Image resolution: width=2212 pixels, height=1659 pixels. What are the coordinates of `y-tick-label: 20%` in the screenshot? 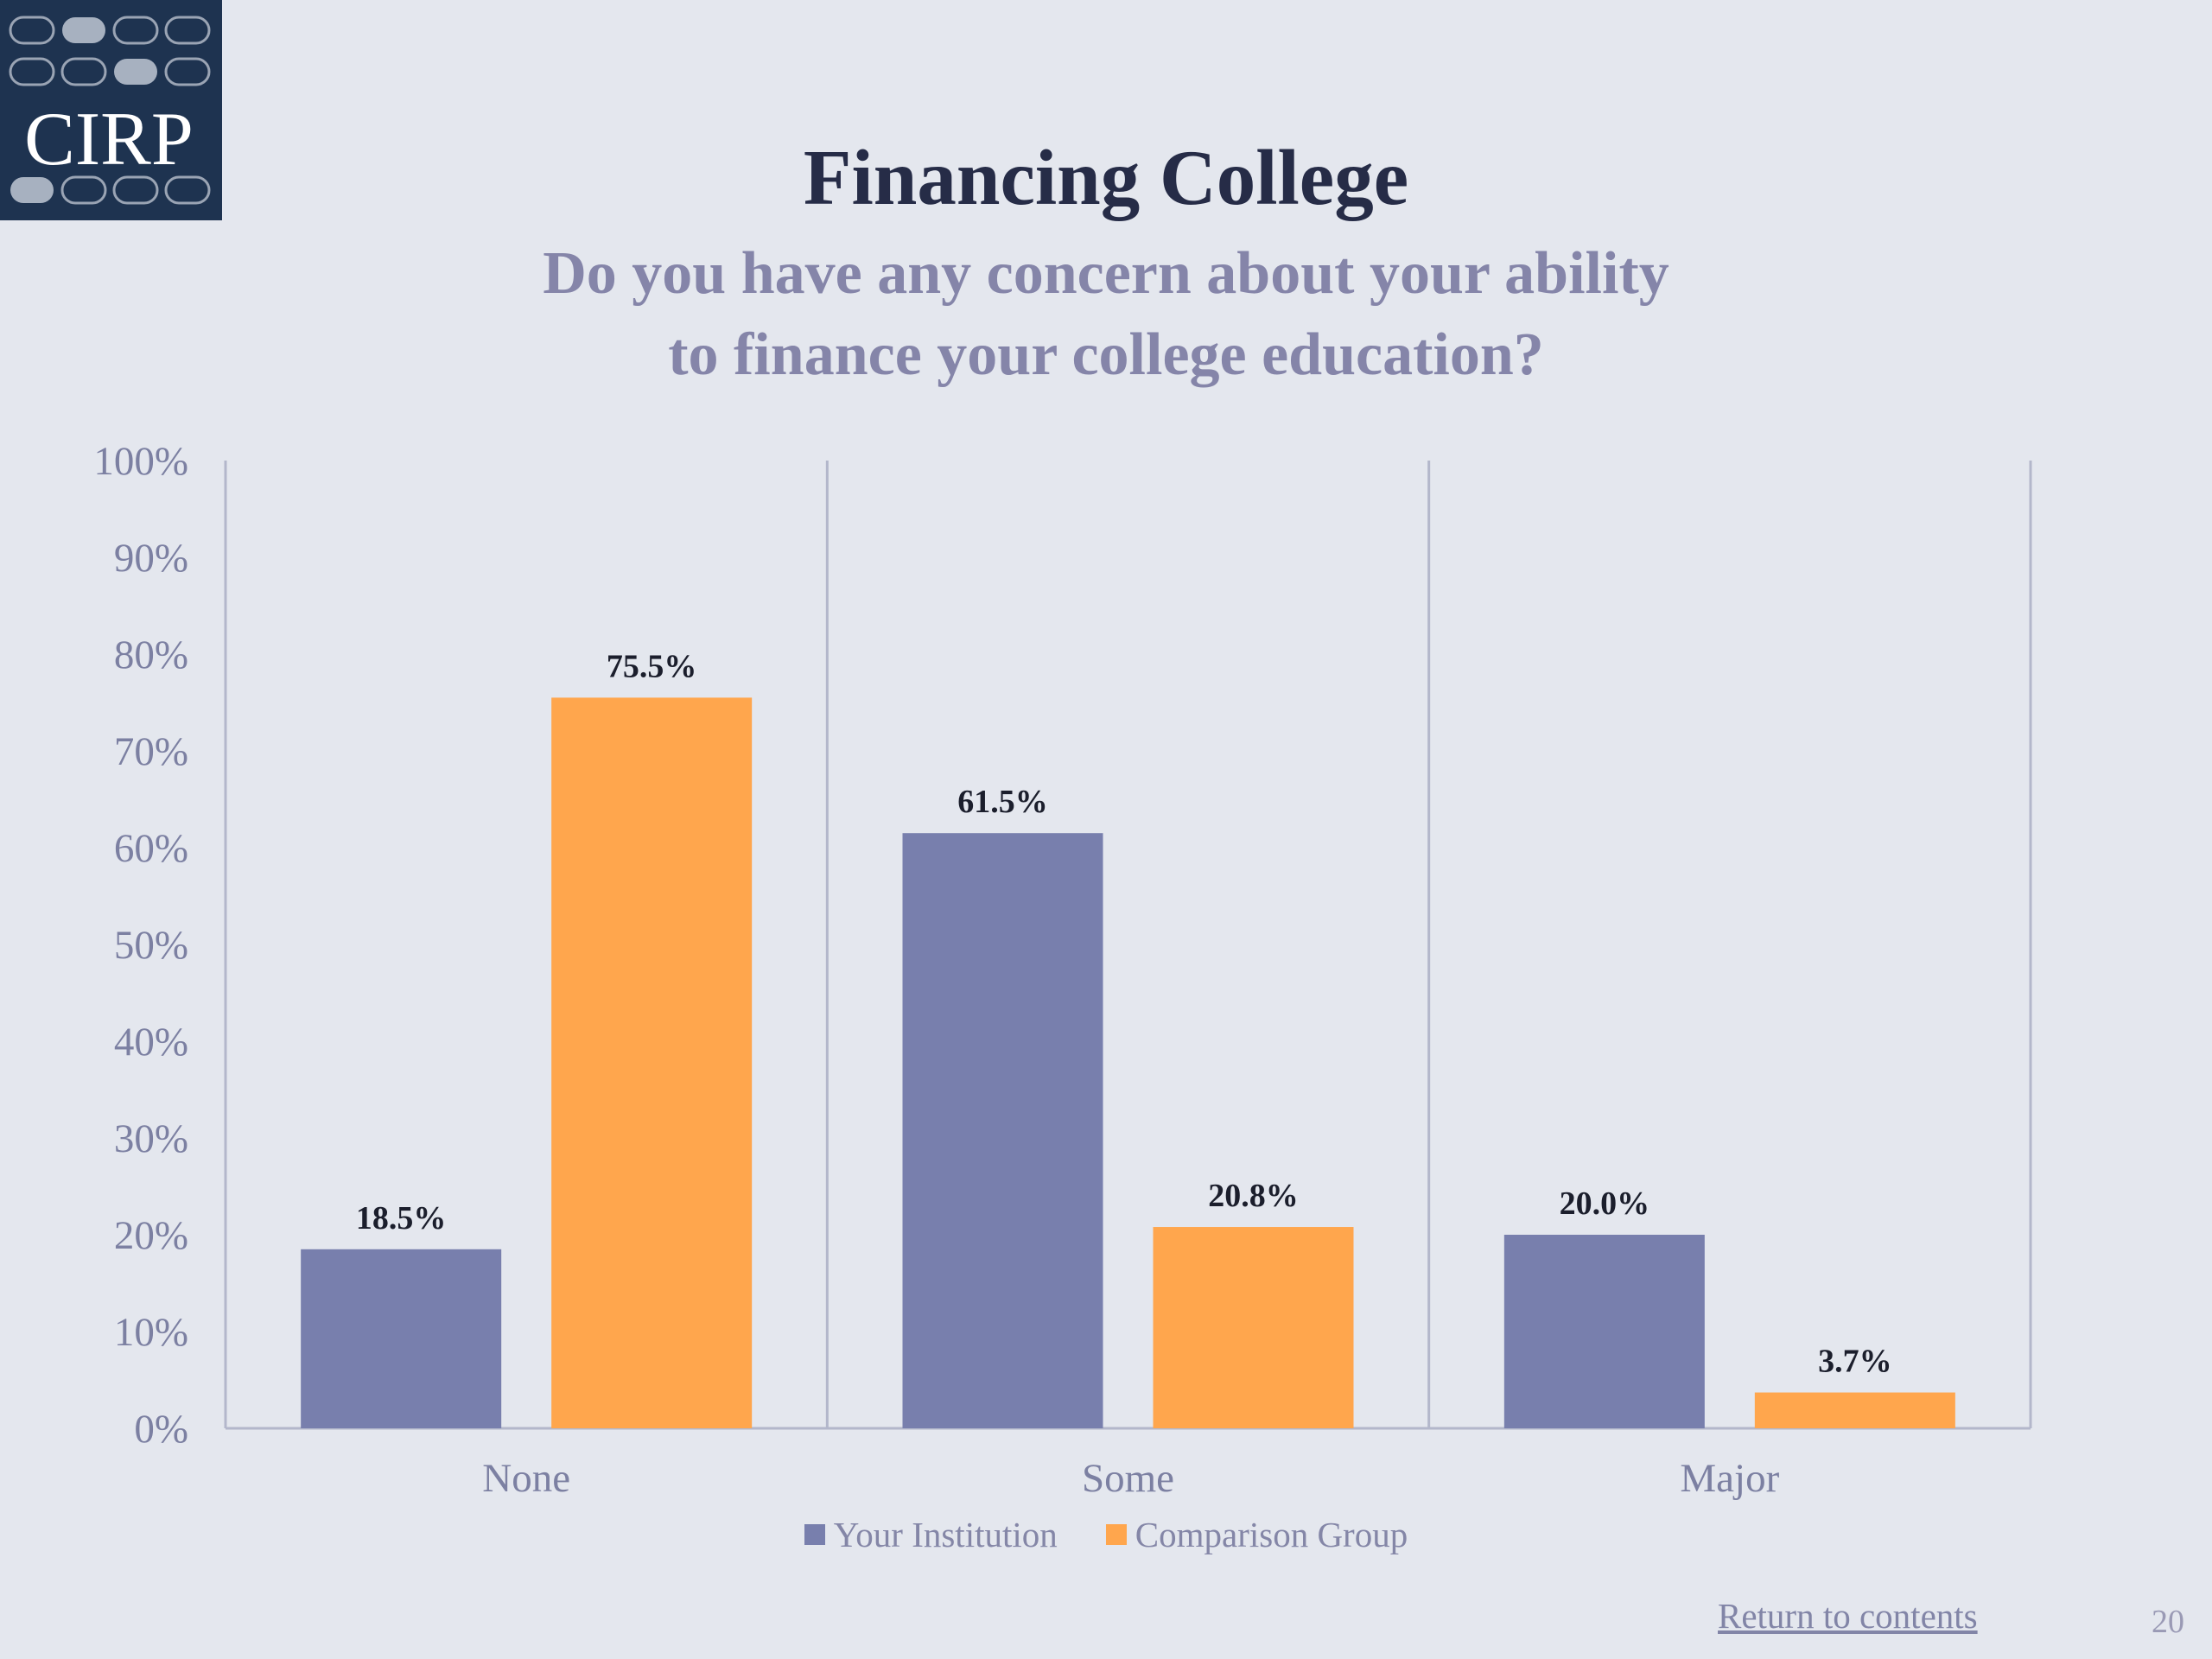 It's located at (151, 1235).